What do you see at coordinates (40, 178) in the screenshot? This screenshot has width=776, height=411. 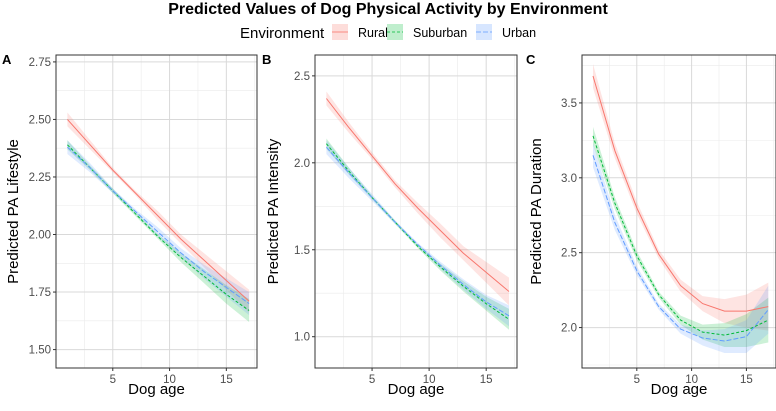 I see `y-tick-label: 2.25` at bounding box center [40, 178].